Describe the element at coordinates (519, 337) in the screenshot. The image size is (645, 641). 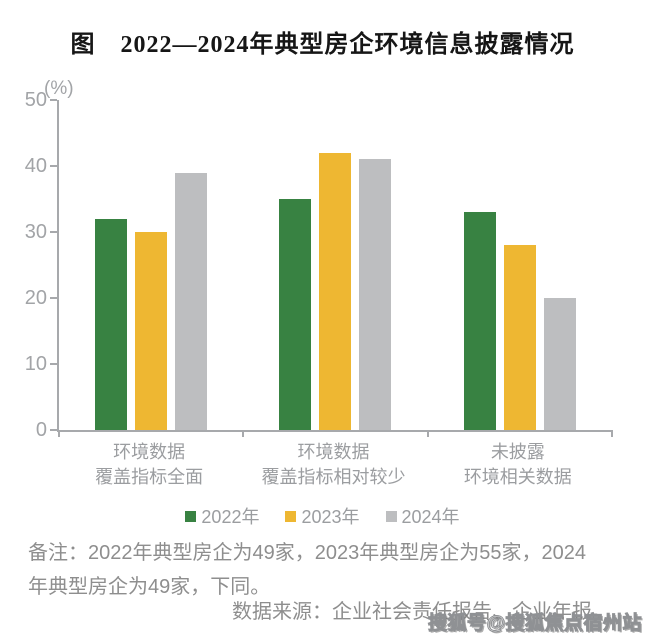
I see `bar-series1-cat2` at that location.